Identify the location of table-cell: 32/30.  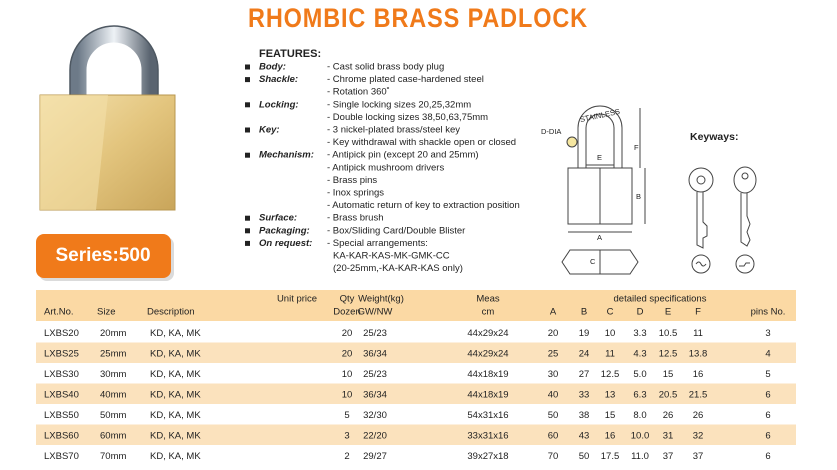
(375, 415).